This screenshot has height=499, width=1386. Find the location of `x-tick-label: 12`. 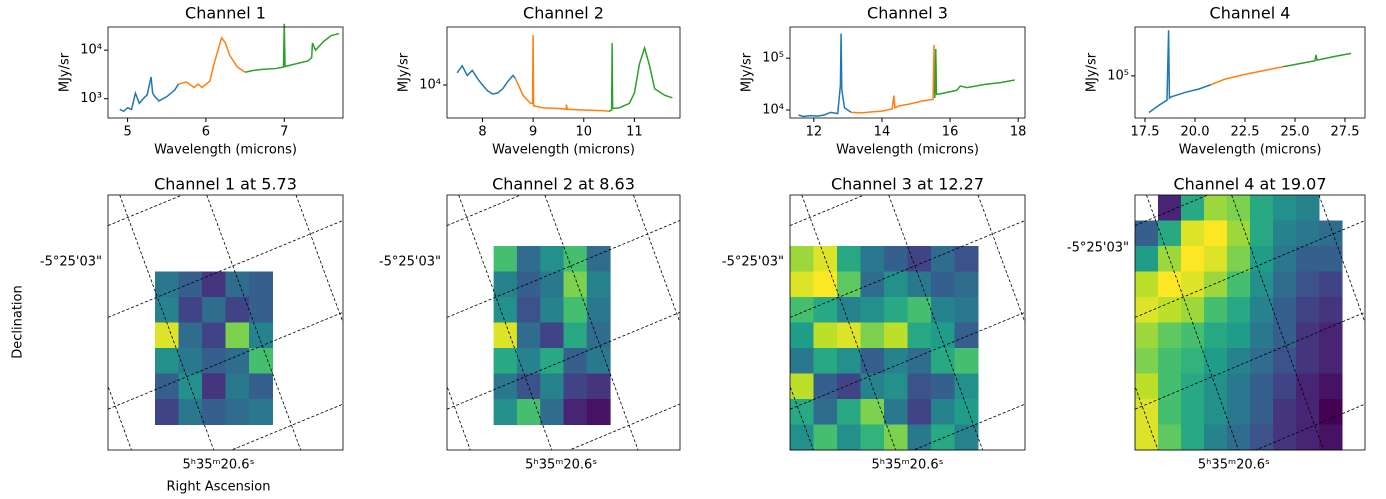

x-tick-label: 12 is located at coordinates (814, 132).